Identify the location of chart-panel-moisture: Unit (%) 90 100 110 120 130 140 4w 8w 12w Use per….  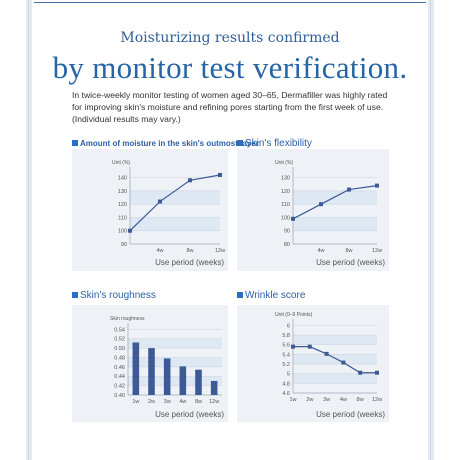
(150, 210).